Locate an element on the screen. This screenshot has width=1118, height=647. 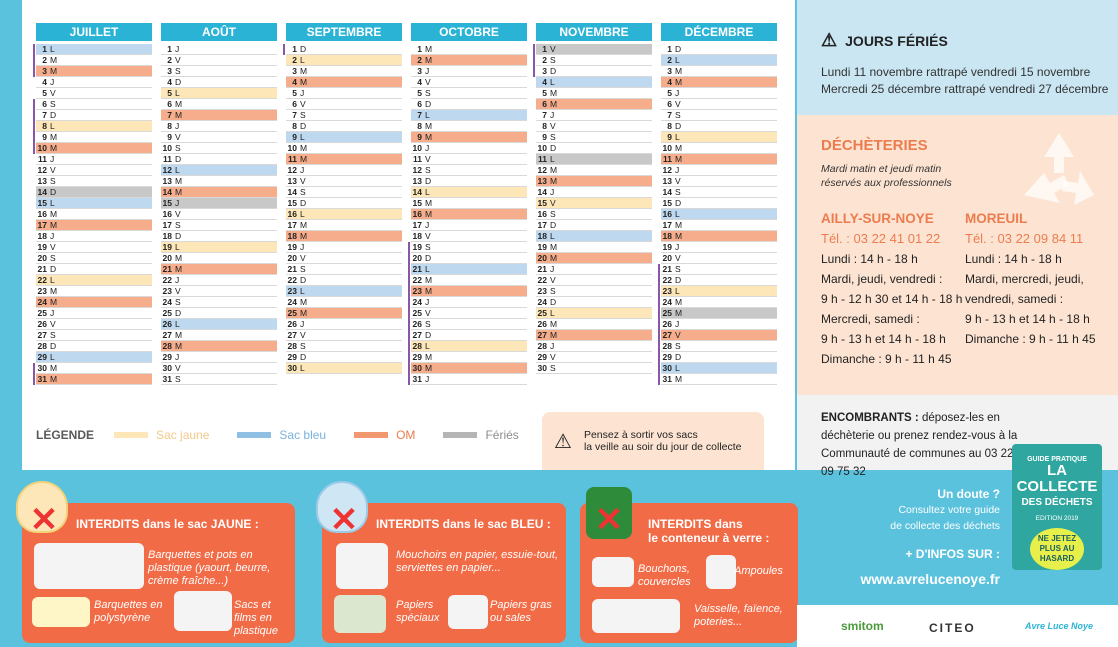
day-row: 30 L is located at coordinates (717, 368).